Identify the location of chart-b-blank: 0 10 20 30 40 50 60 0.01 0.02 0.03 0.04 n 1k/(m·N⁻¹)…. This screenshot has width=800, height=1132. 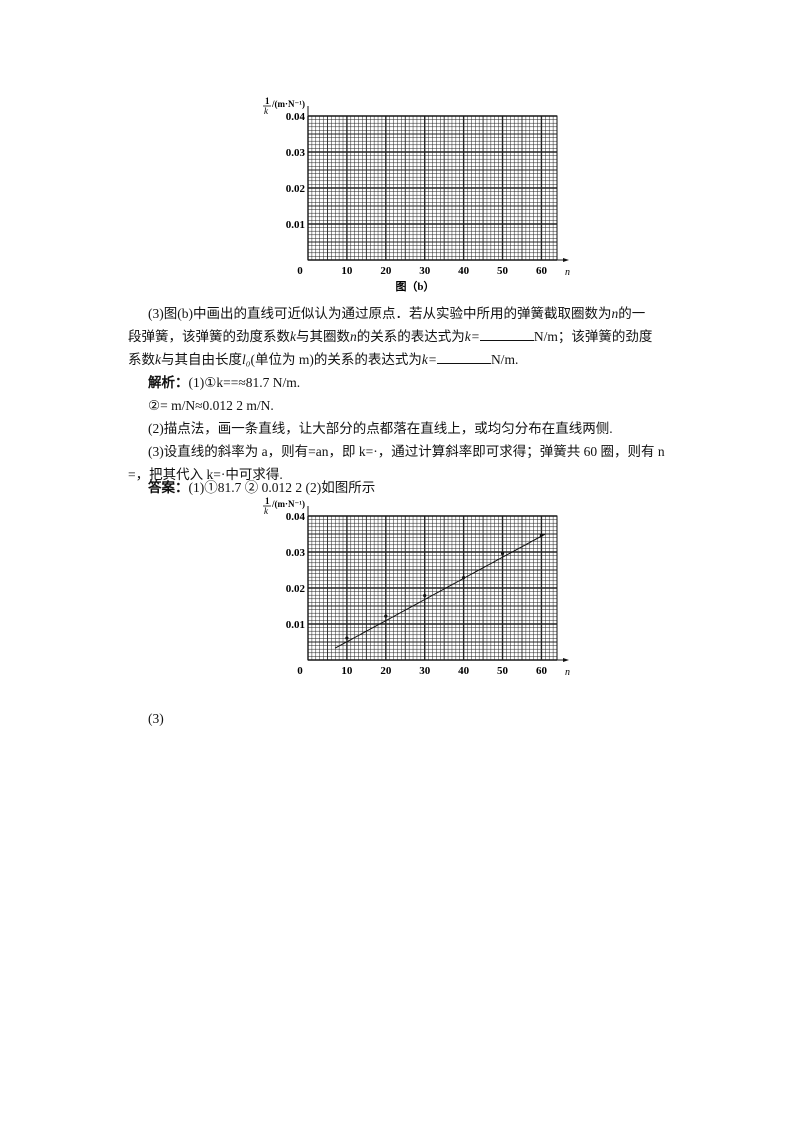
(416, 194).